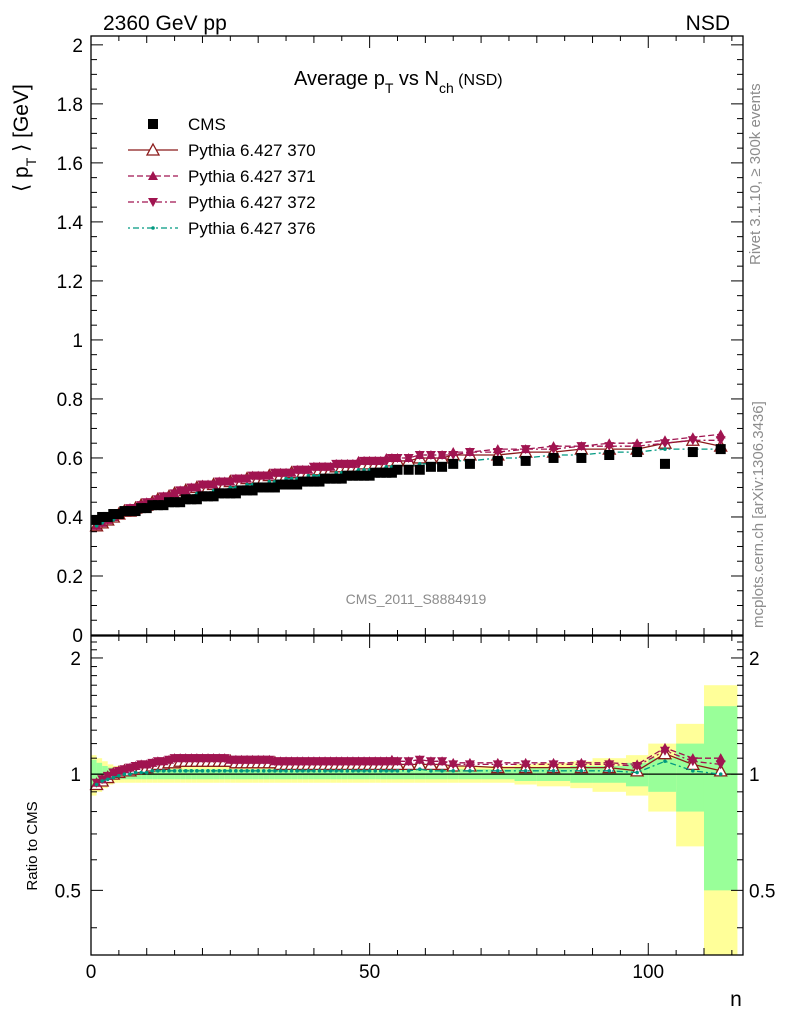 The width and height of the screenshot is (786, 1024). Describe the element at coordinates (252, 228) in the screenshot. I see `legend-label: Pythia 6.427 376` at that location.